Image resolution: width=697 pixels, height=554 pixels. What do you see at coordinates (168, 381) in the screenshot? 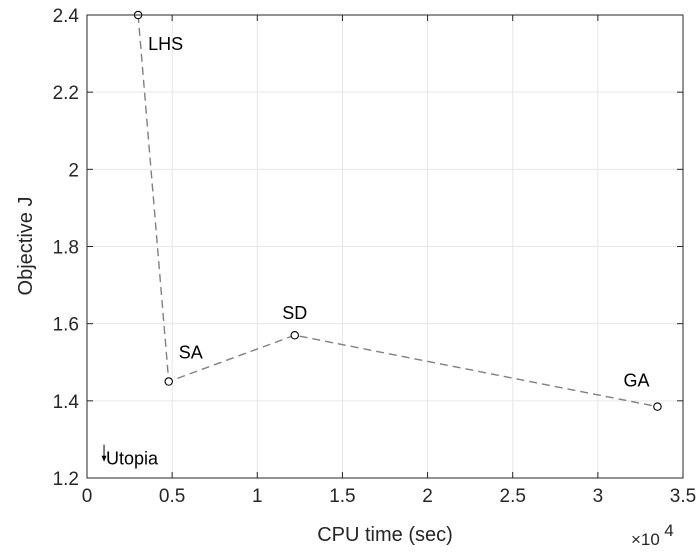
I see `data-point-sa` at bounding box center [168, 381].